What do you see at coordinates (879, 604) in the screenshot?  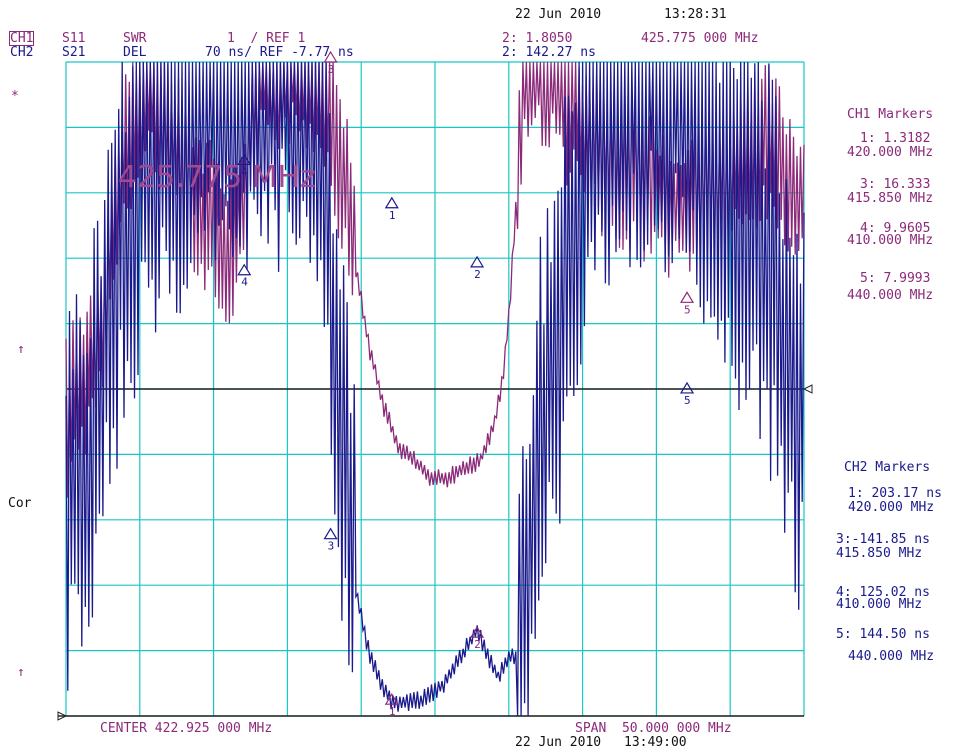 I see `ch2-marker-4-frequency: 410.000 MHz` at bounding box center [879, 604].